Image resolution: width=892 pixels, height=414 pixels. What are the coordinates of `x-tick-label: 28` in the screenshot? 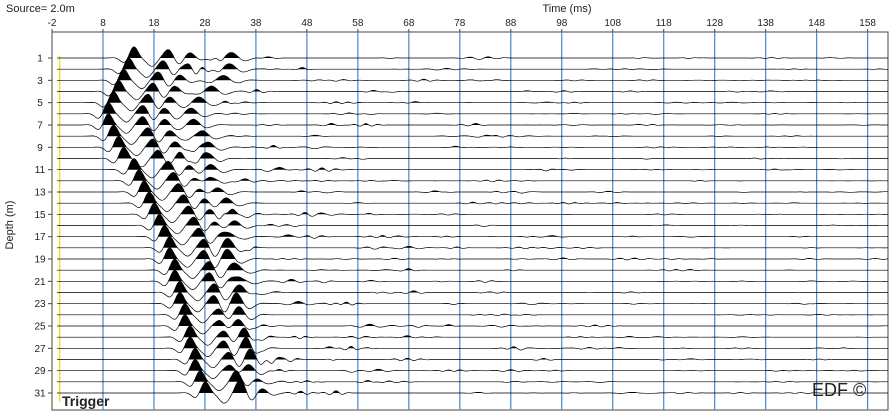 It's located at (205, 23).